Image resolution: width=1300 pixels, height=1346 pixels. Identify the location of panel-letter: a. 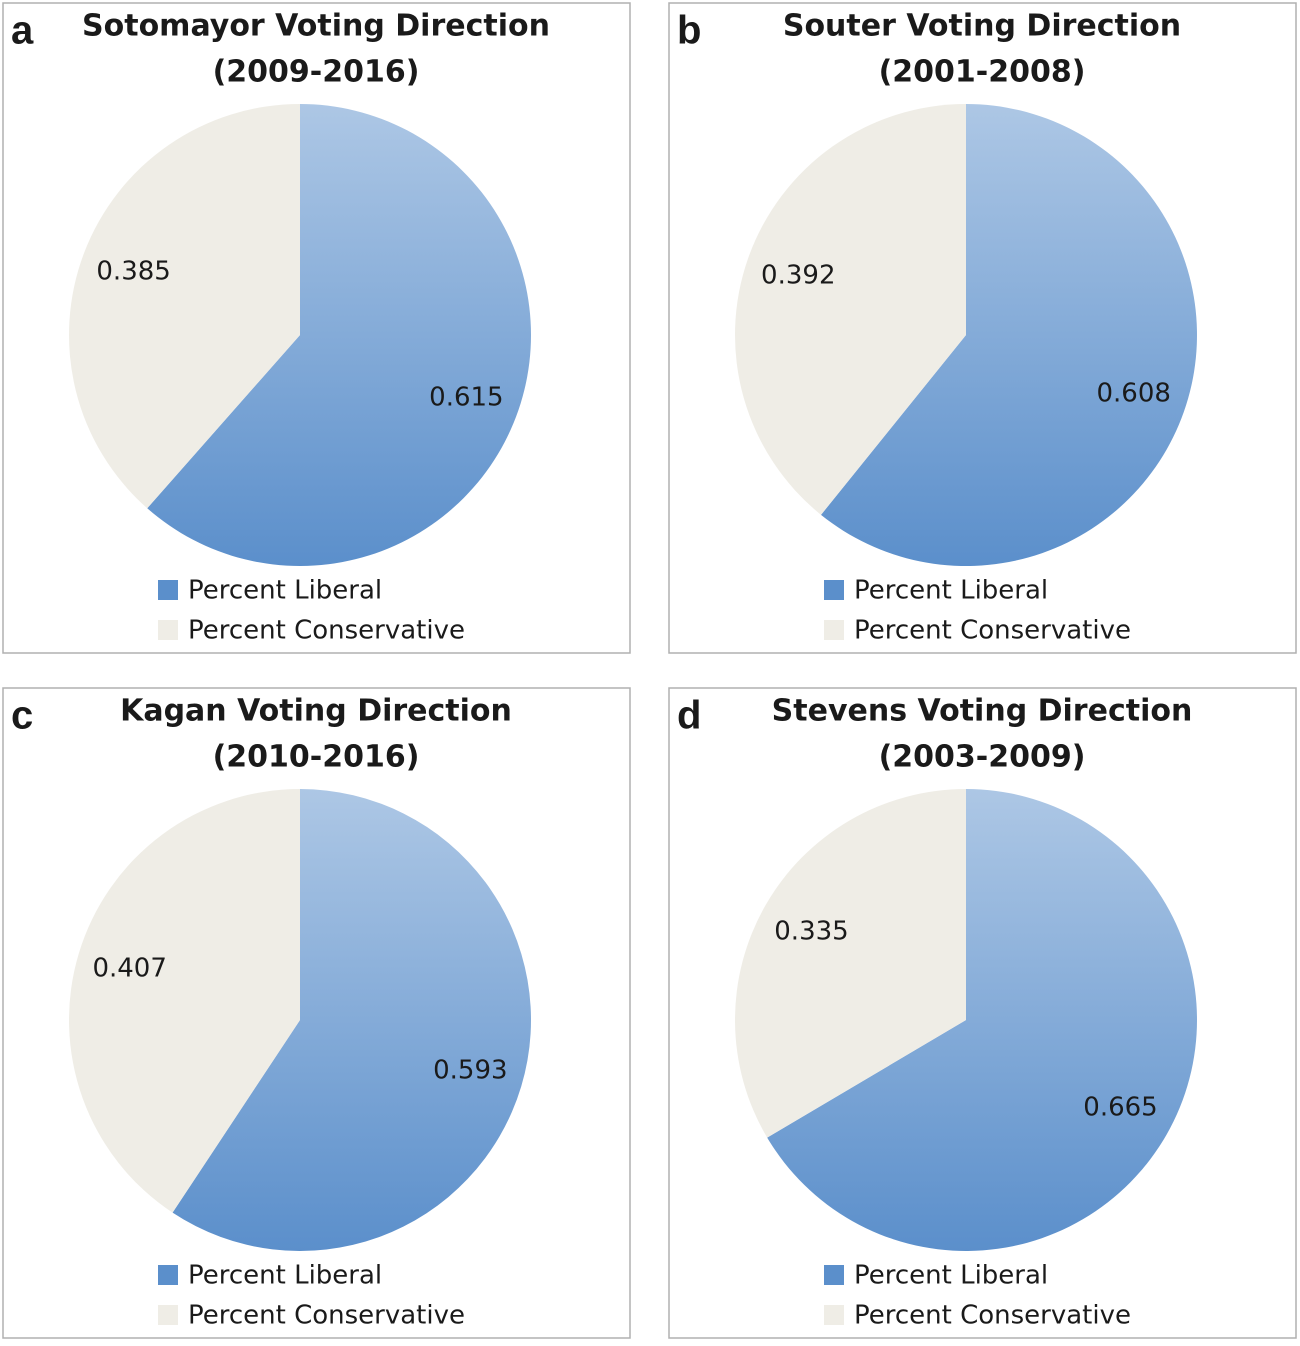
(22, 31).